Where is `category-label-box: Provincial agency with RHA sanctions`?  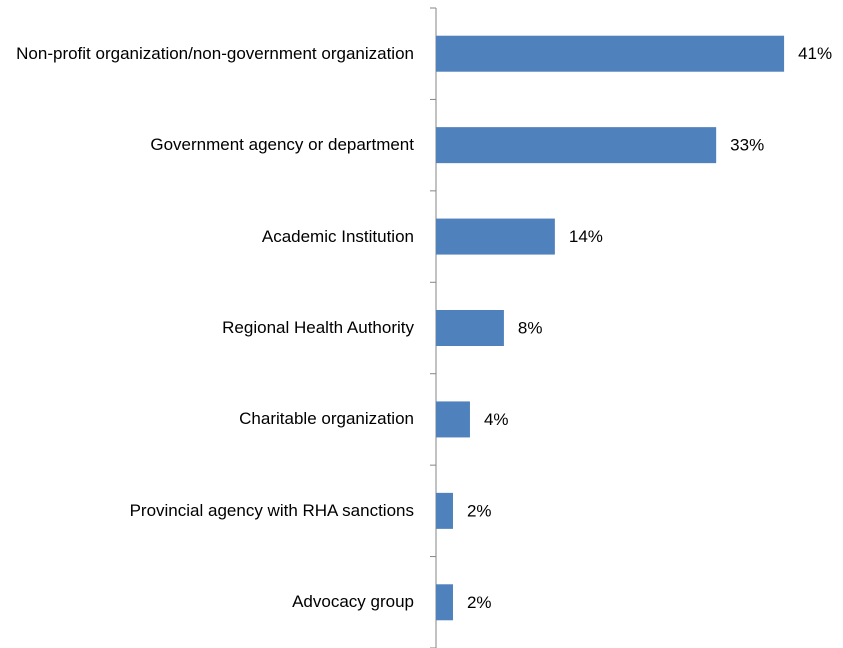
category-label-box: Provincial agency with RHA sanctions is located at coordinates (272, 511).